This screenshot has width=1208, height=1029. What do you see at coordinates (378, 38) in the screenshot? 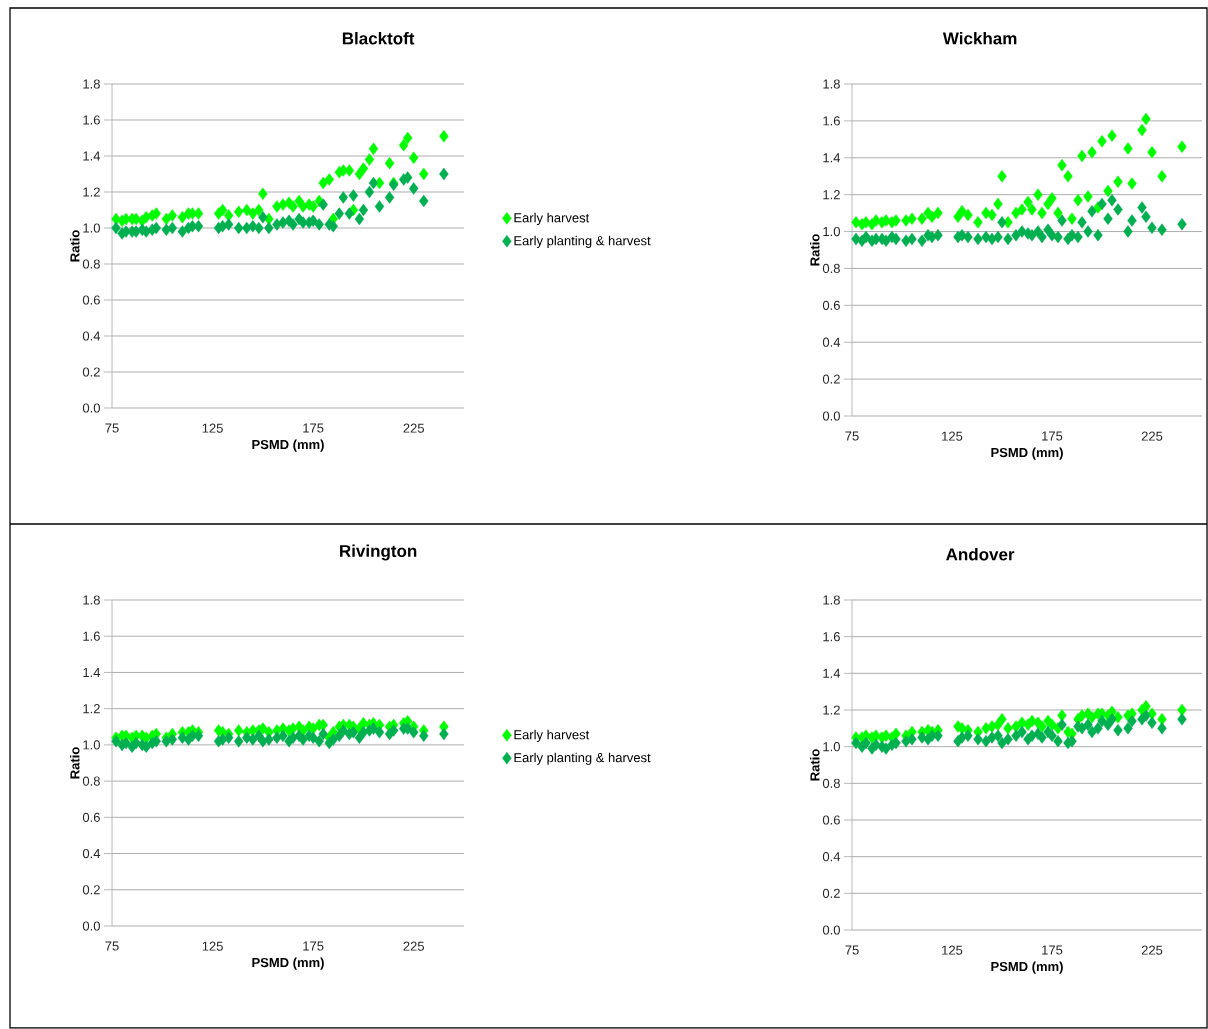
I see `chart-title: Blacktoft` at bounding box center [378, 38].